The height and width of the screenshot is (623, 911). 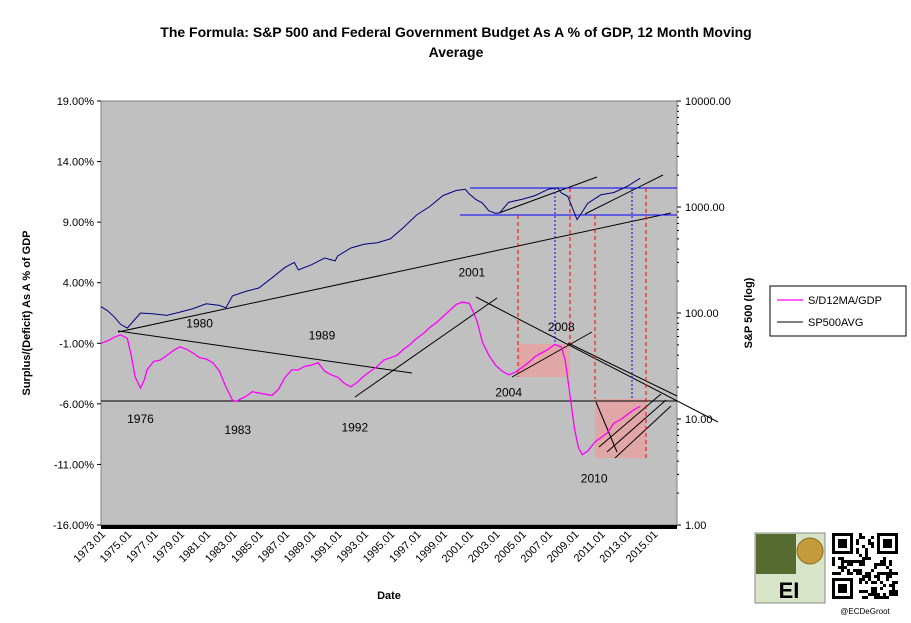 What do you see at coordinates (471, 273) in the screenshot?
I see `annotation-year-2001: 2001` at bounding box center [471, 273].